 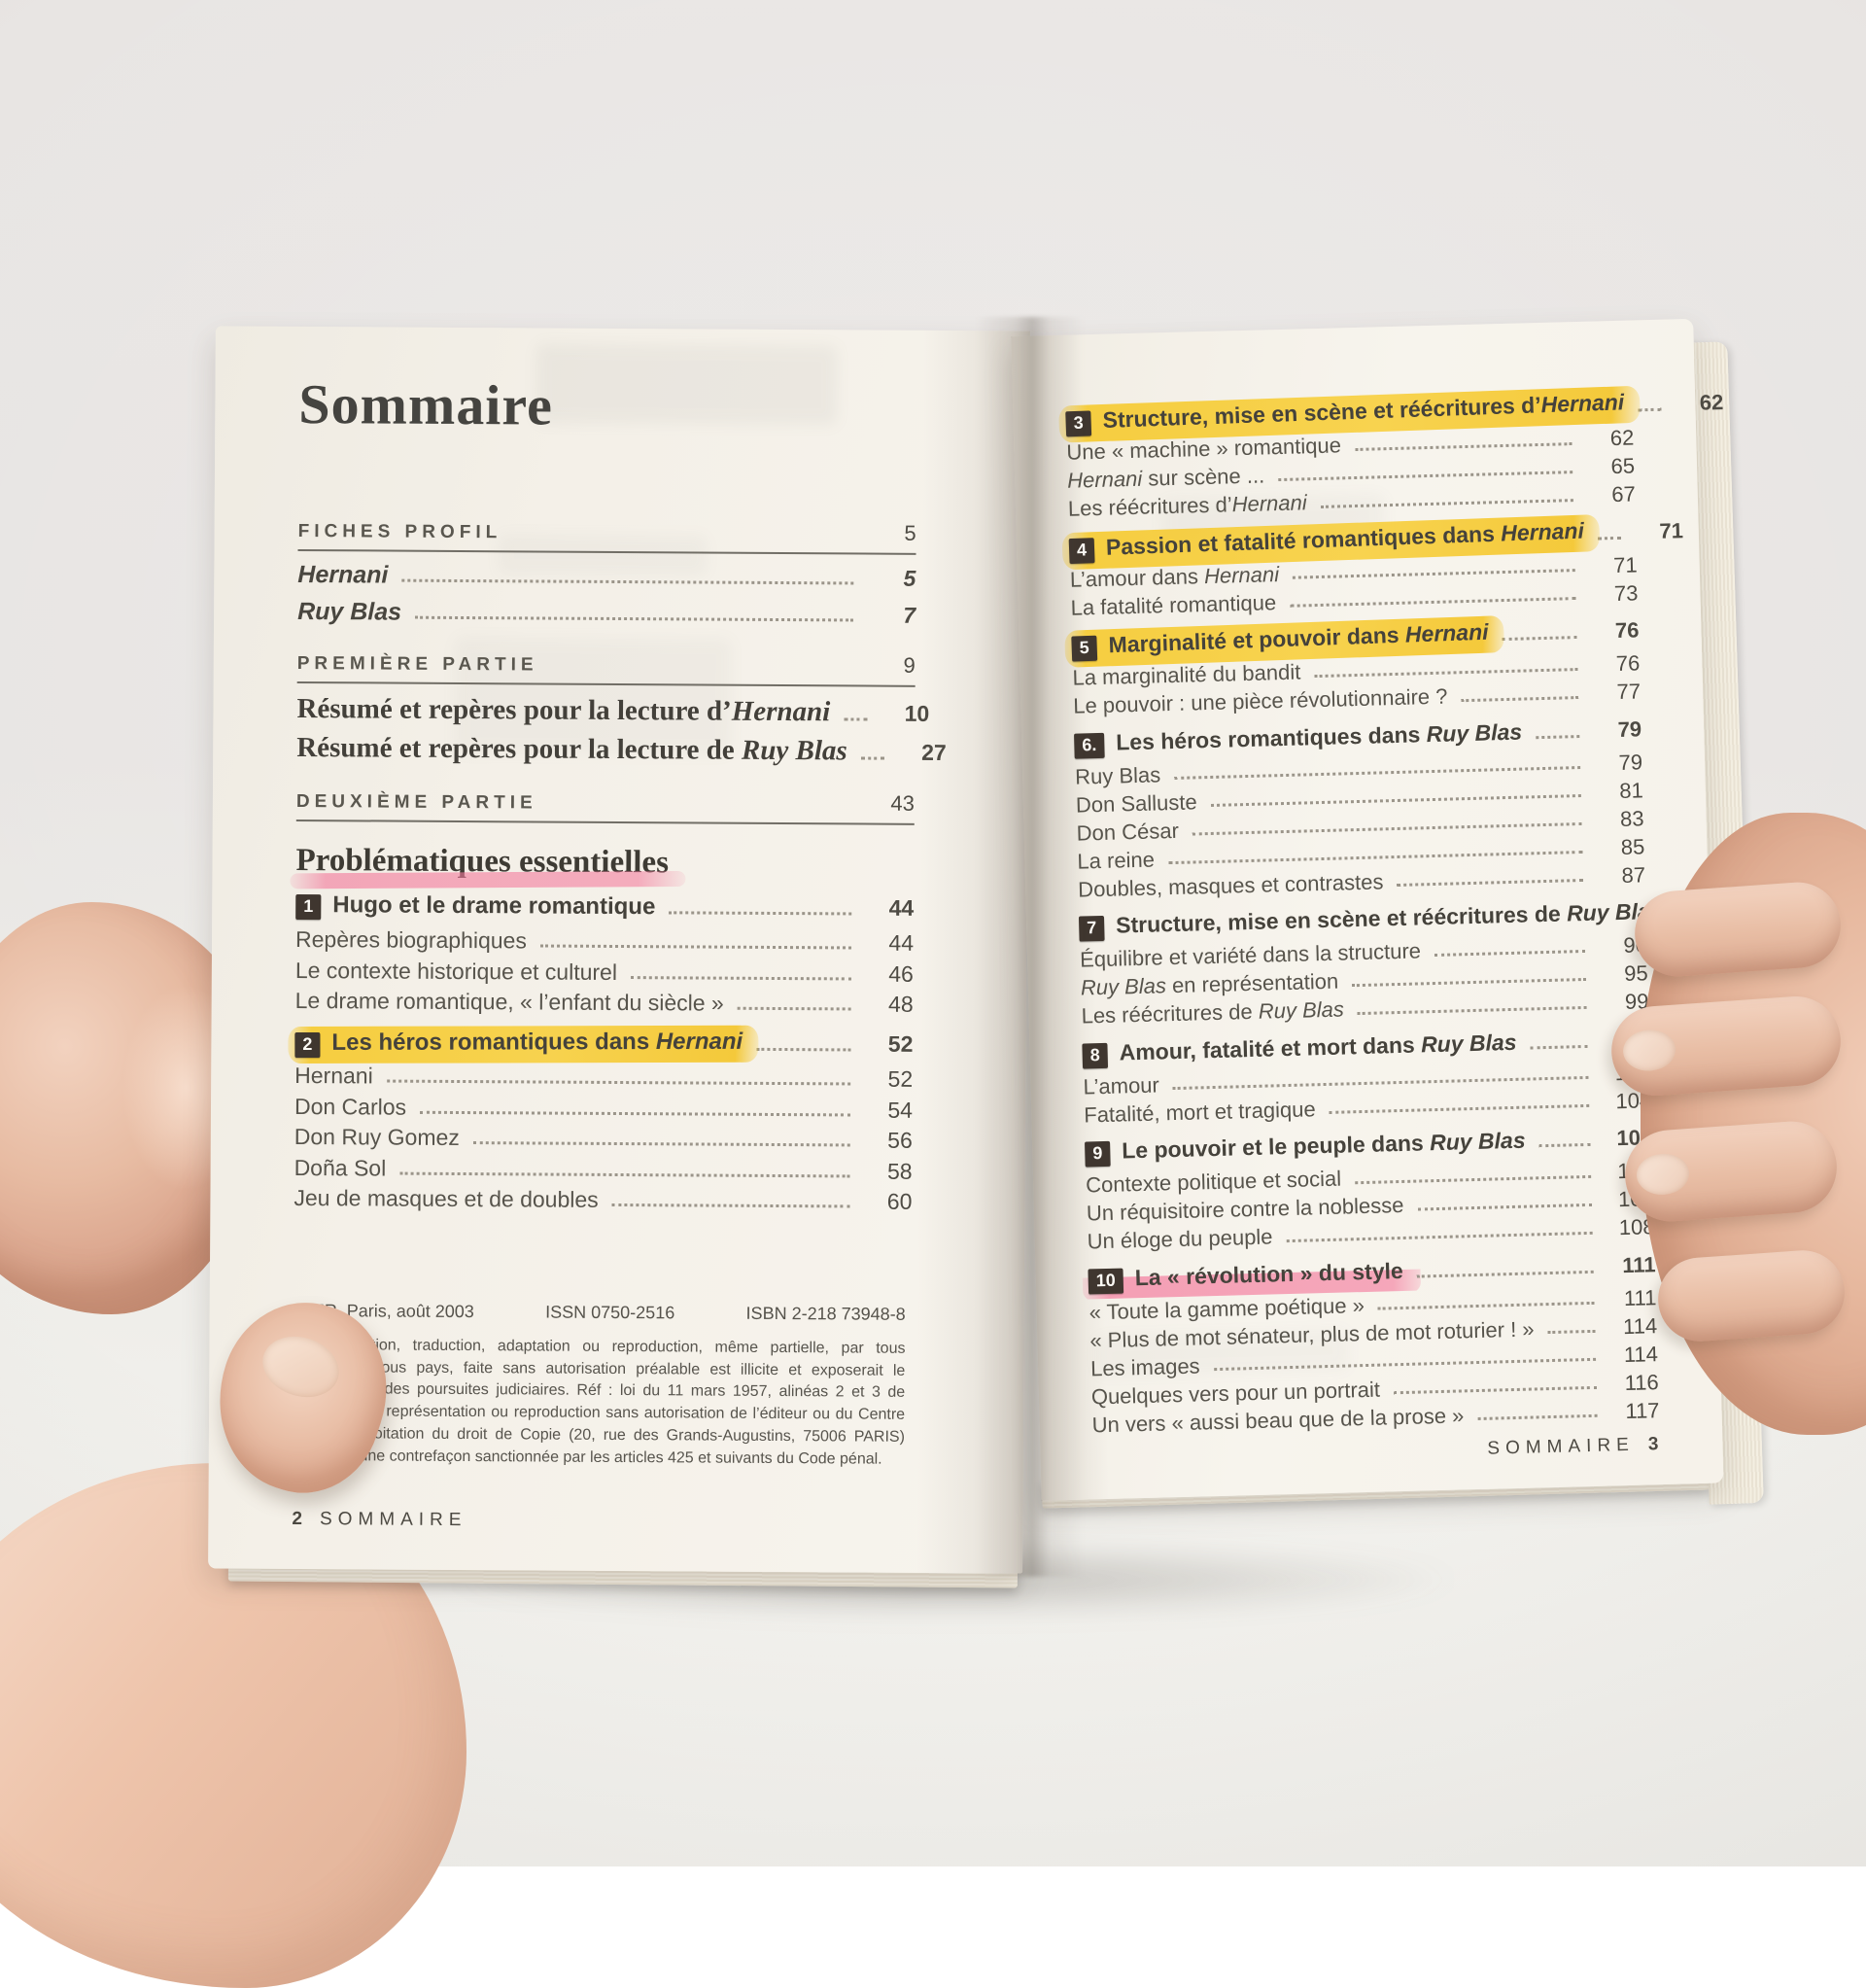 What do you see at coordinates (1084, 649) in the screenshot?
I see `chapter-number-badge: 5` at bounding box center [1084, 649].